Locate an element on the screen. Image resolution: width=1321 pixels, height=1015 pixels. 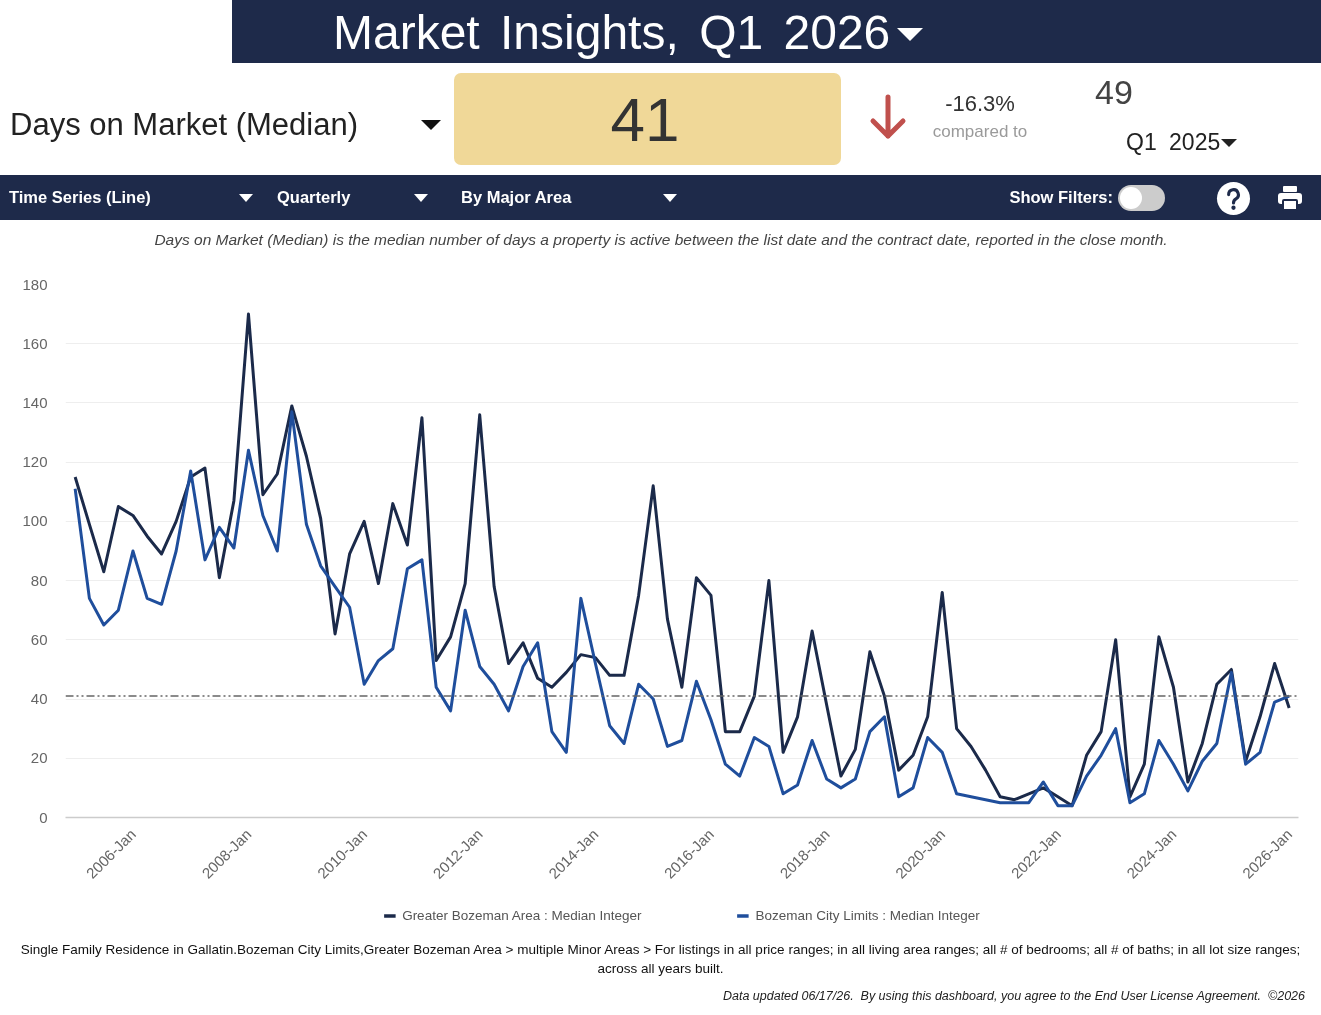
y-tick-label: 60 is located at coordinates (39, 639).